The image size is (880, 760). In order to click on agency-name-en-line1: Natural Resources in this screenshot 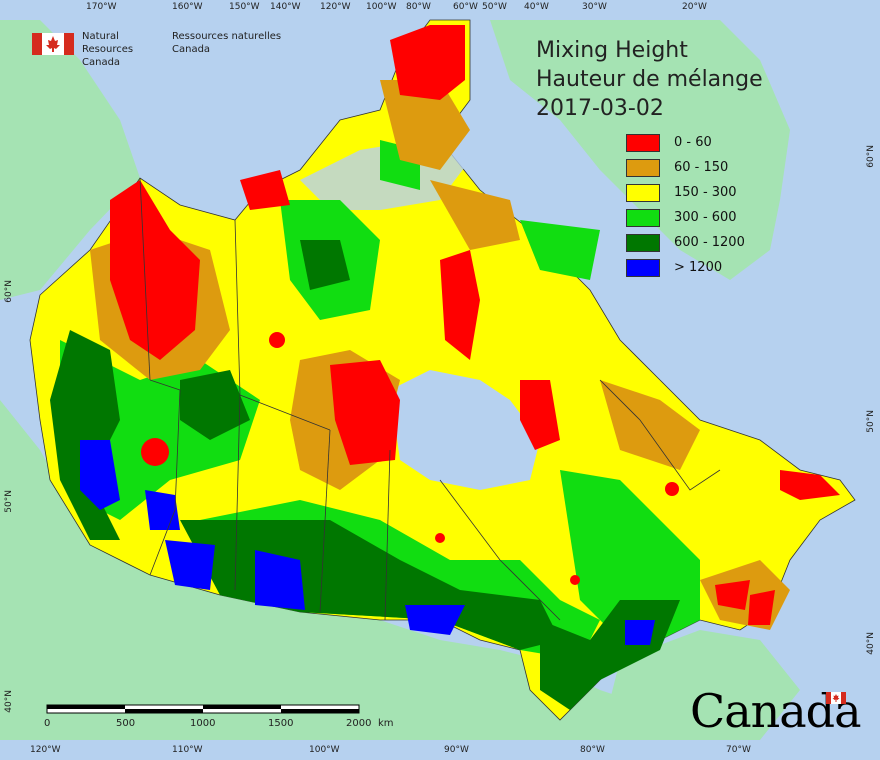, I will do `click(108, 43)`.